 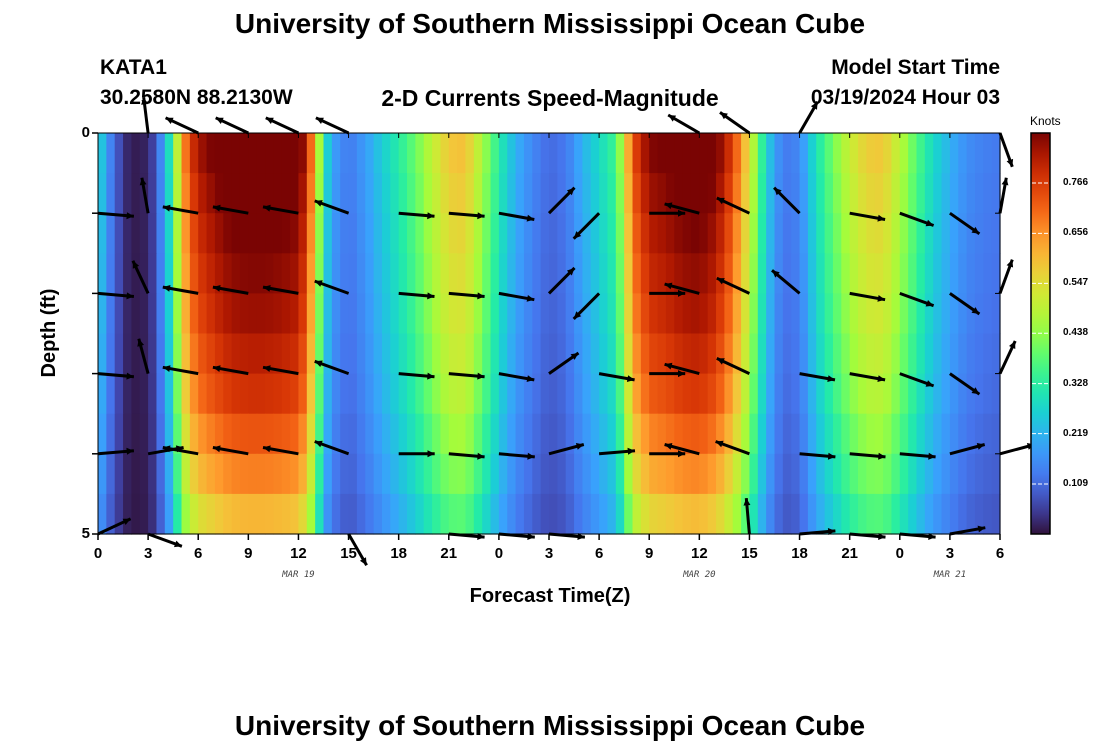 What do you see at coordinates (749, 553) in the screenshot?
I see `x-tick-label: 15` at bounding box center [749, 553].